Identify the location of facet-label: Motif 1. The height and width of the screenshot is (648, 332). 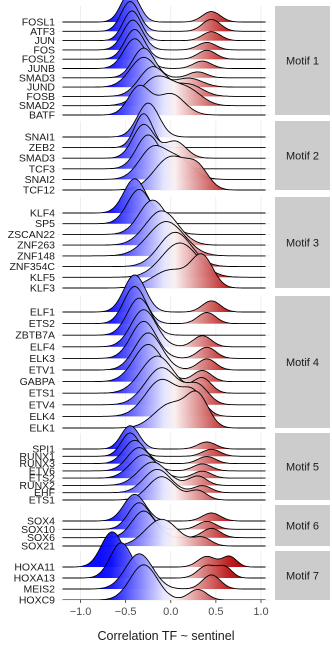
(302, 62).